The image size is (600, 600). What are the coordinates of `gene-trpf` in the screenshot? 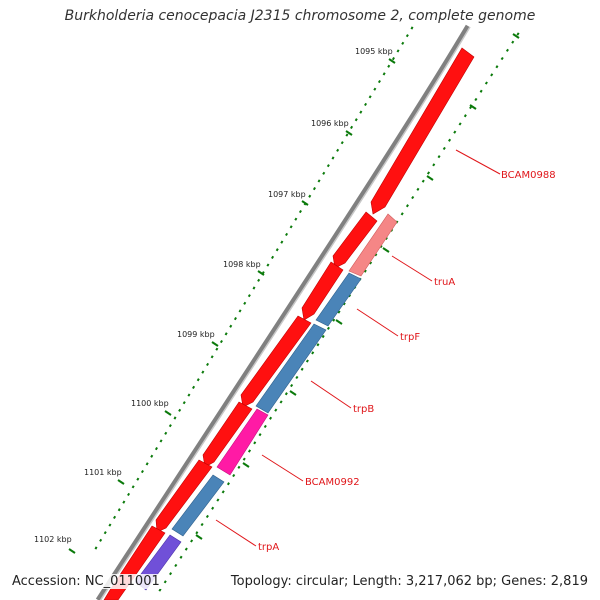 It's located at (338, 299).